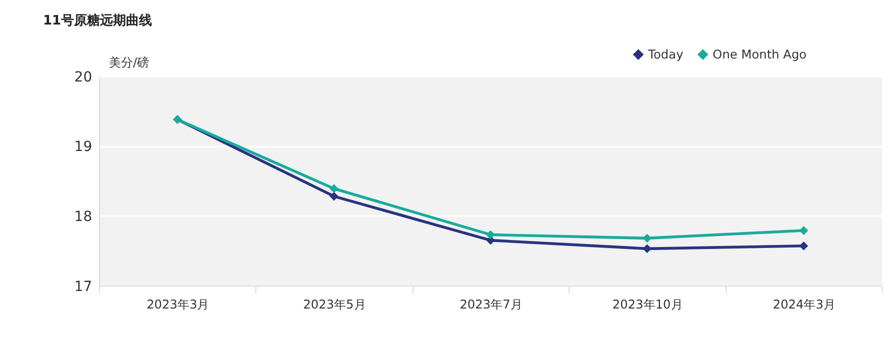 Image resolution: width=896 pixels, height=342 pixels. I want to click on legend-label: Today, so click(665, 54).